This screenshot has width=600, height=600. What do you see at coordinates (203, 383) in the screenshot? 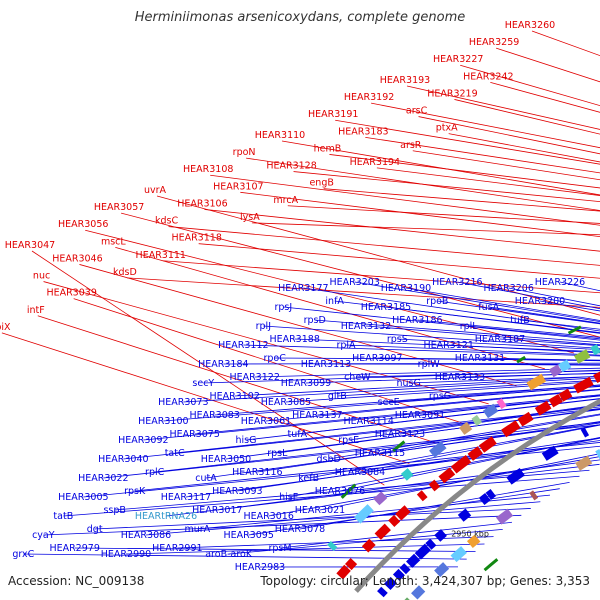
I see `reverse-gene-label: secY` at bounding box center [203, 383].